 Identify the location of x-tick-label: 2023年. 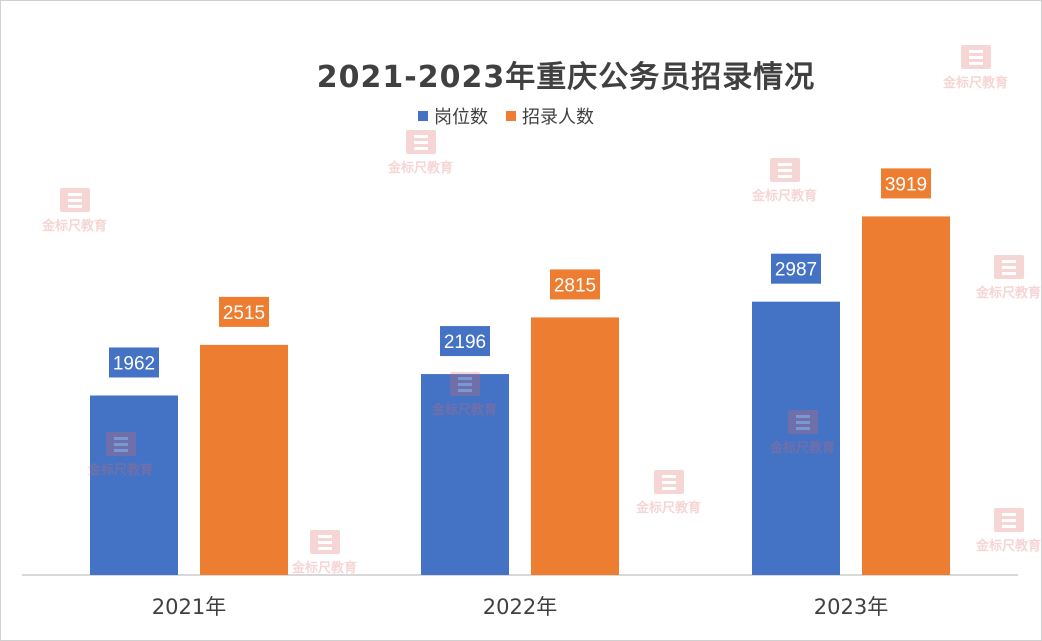
(851, 607).